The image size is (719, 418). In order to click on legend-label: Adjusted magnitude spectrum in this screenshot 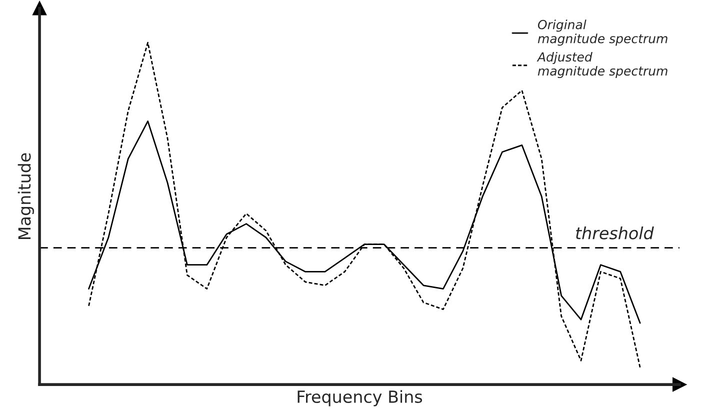, I will do `click(602, 65)`.